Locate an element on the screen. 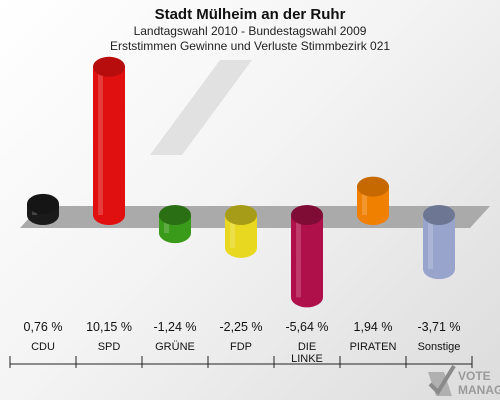 This screenshot has height=400, width=500. category-label-piraten: PIRATEN is located at coordinates (373, 347).